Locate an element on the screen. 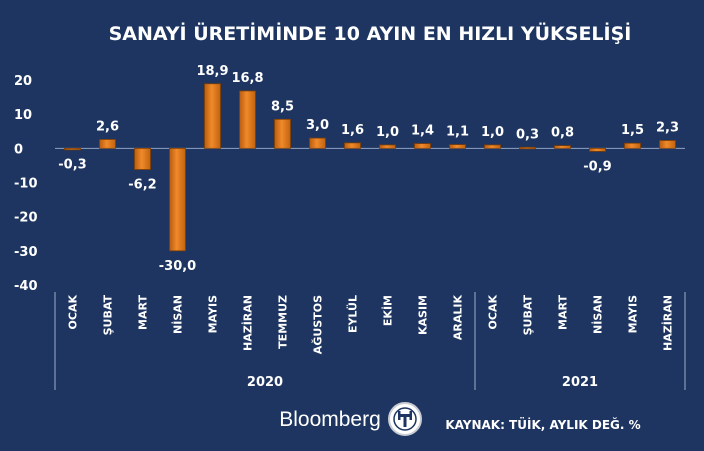 The image size is (704, 451). y-tick-label: 20 is located at coordinates (23, 81).